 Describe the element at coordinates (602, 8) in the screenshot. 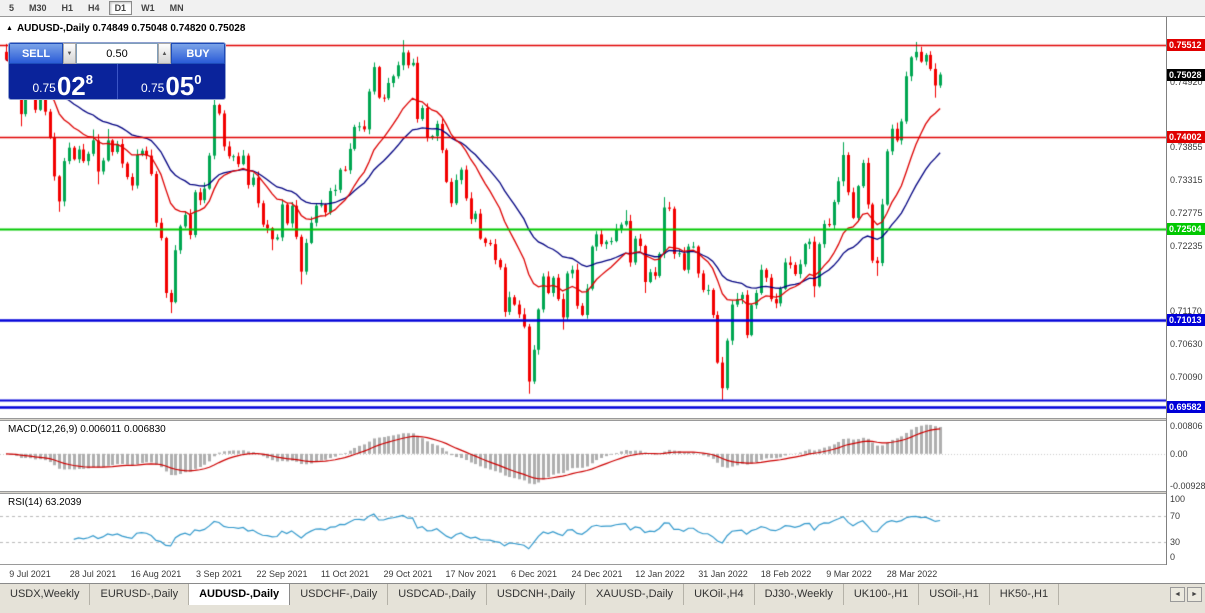

I see `timeframe-toolbar: 5 M30 H1 H4 D1 W1 MN` at that location.